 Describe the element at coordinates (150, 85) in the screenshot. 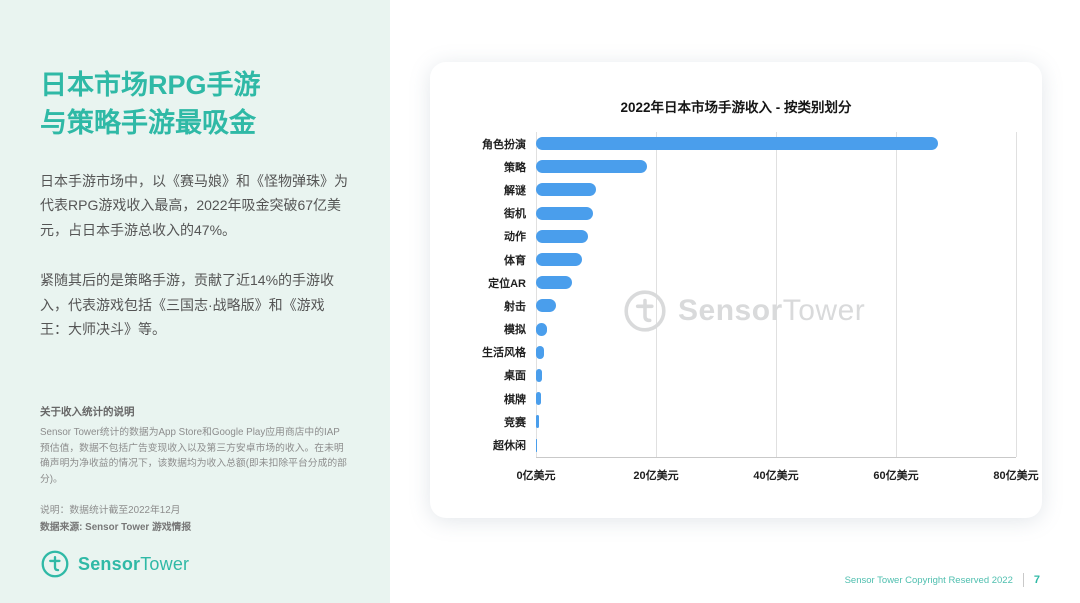

I see `title-line-1: 日本市场RPG手游` at that location.